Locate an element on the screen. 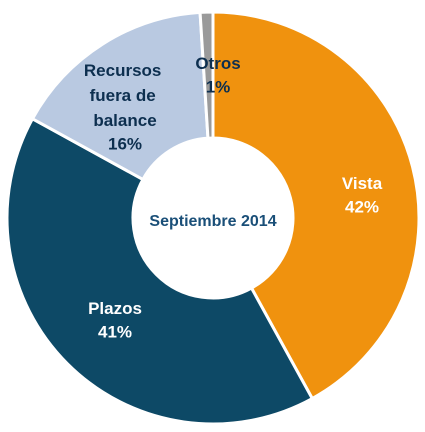 This screenshot has height=432, width=425. value-label: 16% is located at coordinates (125, 143).